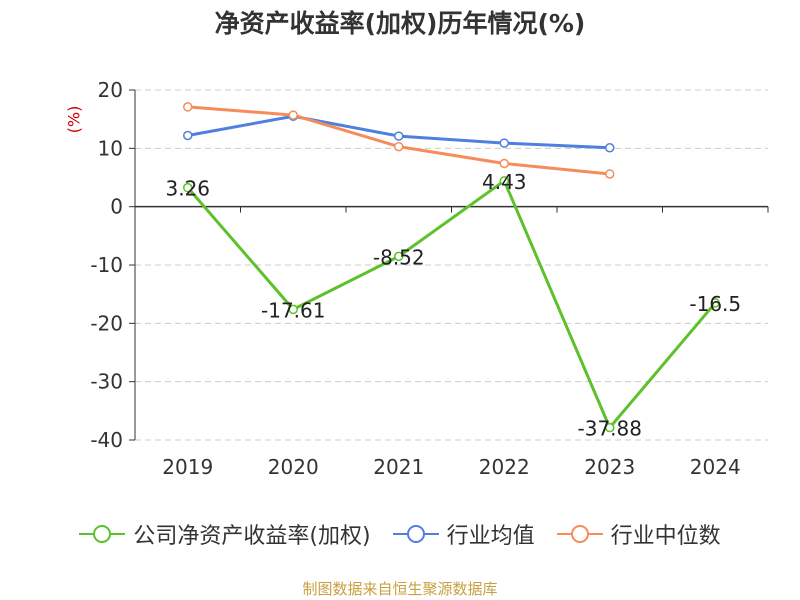 Image resolution: width=800 pixels, height=600 pixels. Describe the element at coordinates (665, 536) in the screenshot. I see `legend-industry-median-label: 行业中位数` at that location.